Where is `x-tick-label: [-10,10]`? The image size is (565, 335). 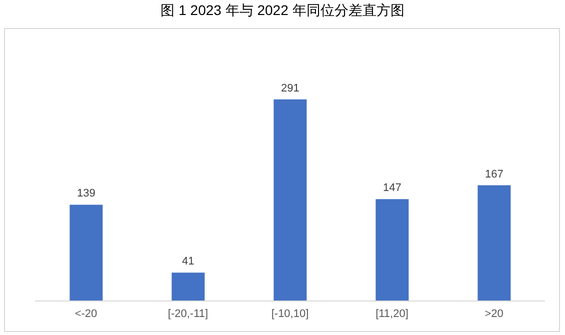
x-tick-label: [-10,10] is located at coordinates (290, 314).